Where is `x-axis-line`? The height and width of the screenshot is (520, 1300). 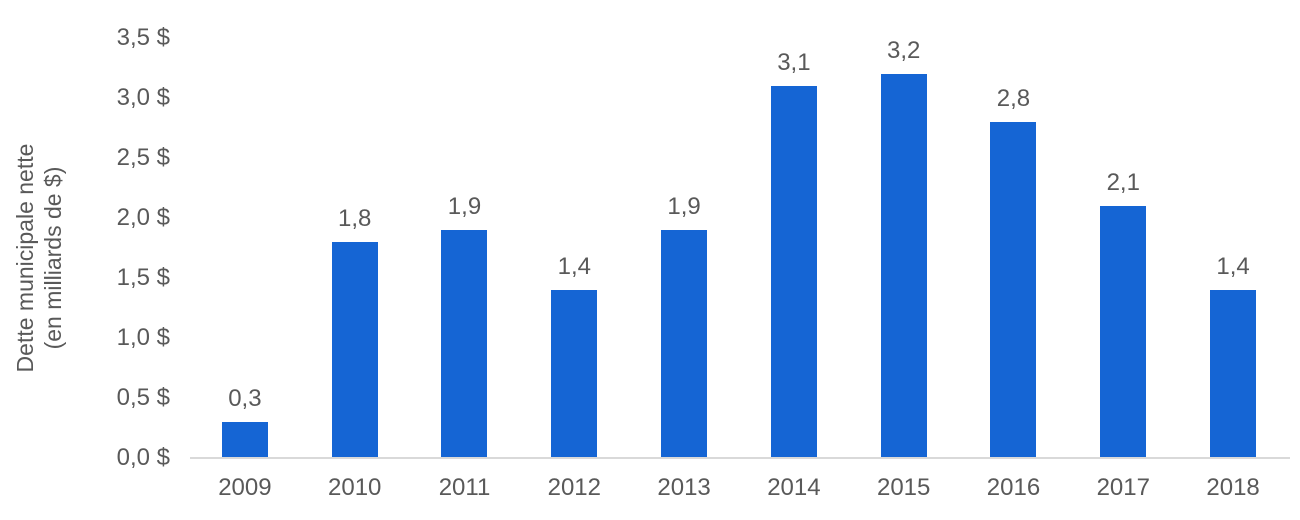 x-axis-line is located at coordinates (740, 458).